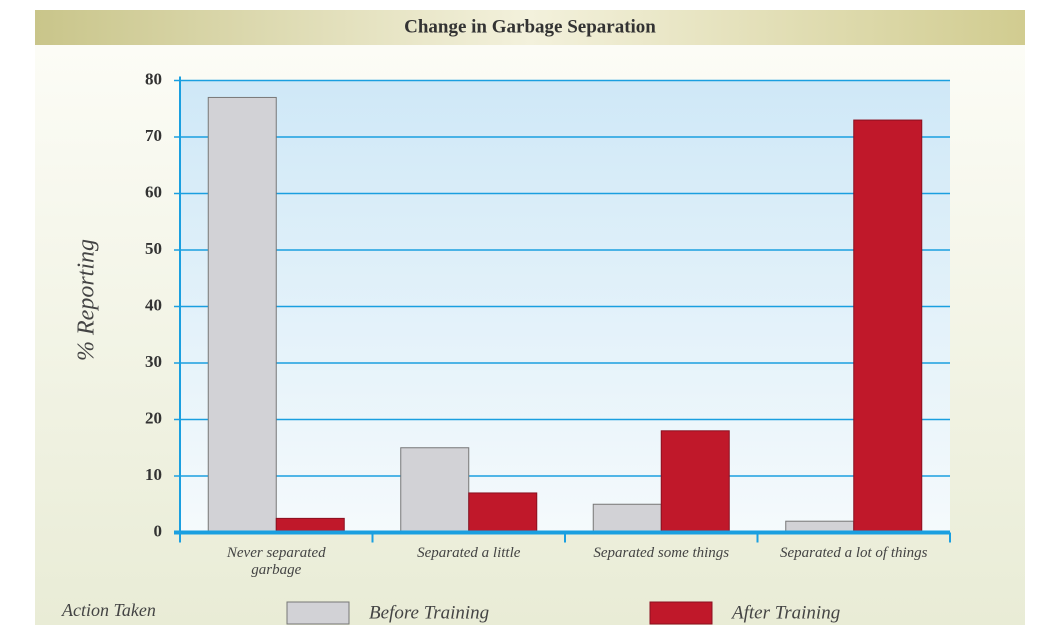 This screenshot has height=631, width=1040. I want to click on x-tick-label: Never separated garbage, so click(276, 561).